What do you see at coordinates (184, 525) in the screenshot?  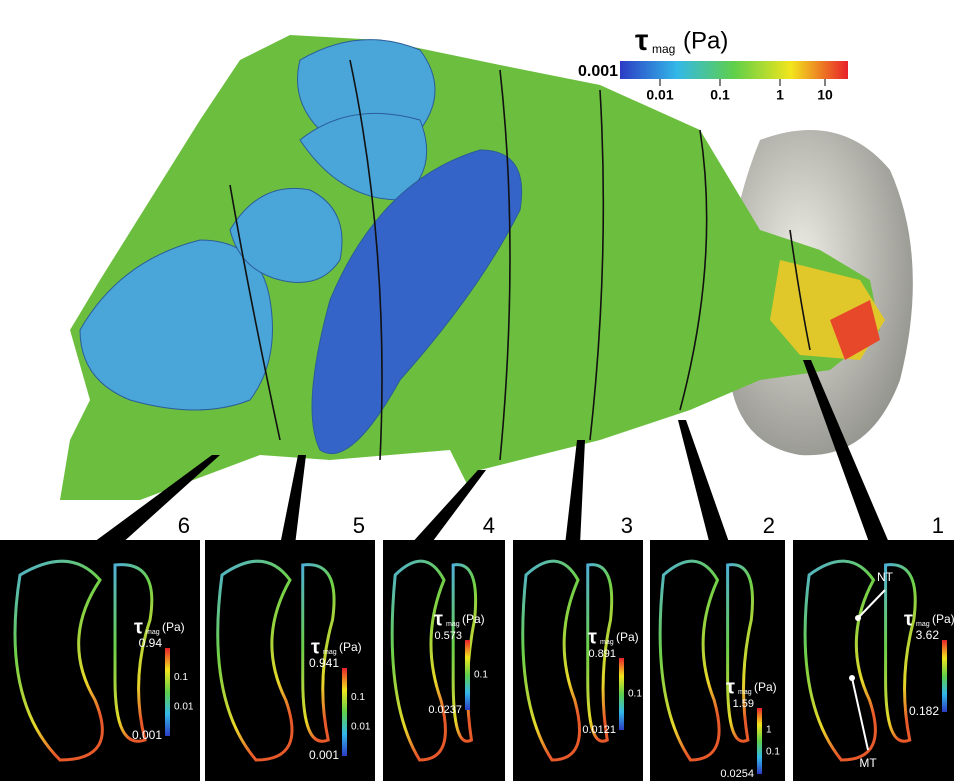 I see `panel-number: 6` at bounding box center [184, 525].